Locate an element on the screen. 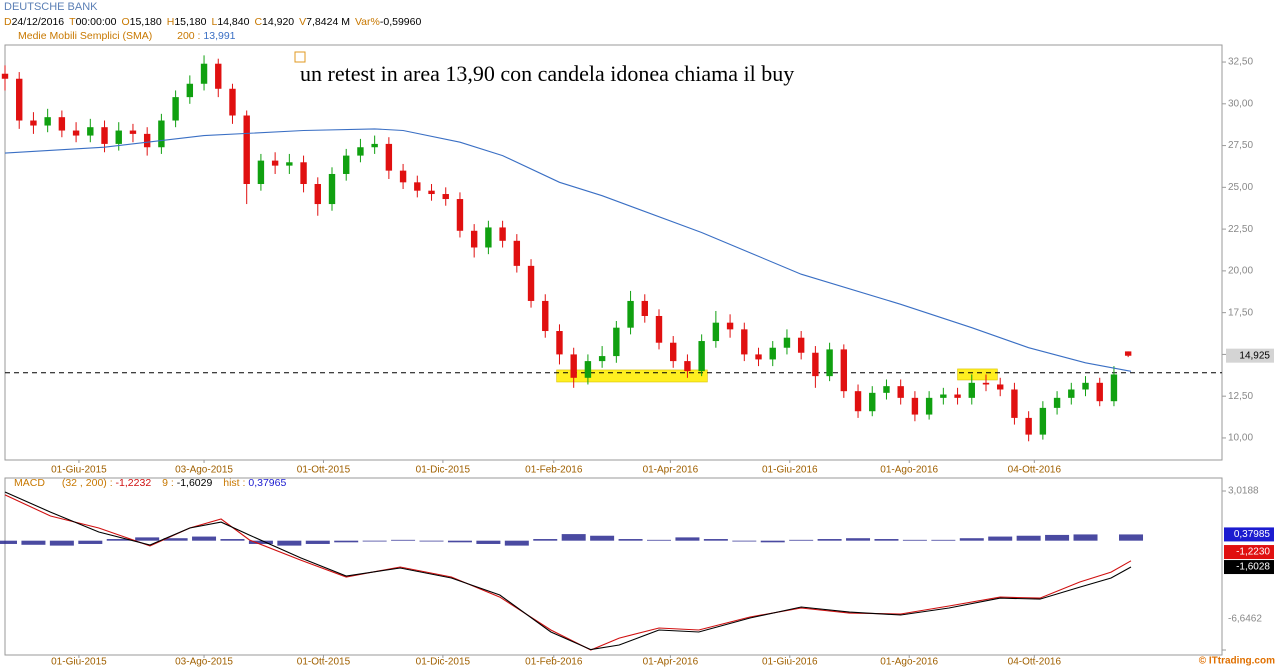 The image size is (1278, 668). y-tick-label: 25,00 is located at coordinates (1240, 187).